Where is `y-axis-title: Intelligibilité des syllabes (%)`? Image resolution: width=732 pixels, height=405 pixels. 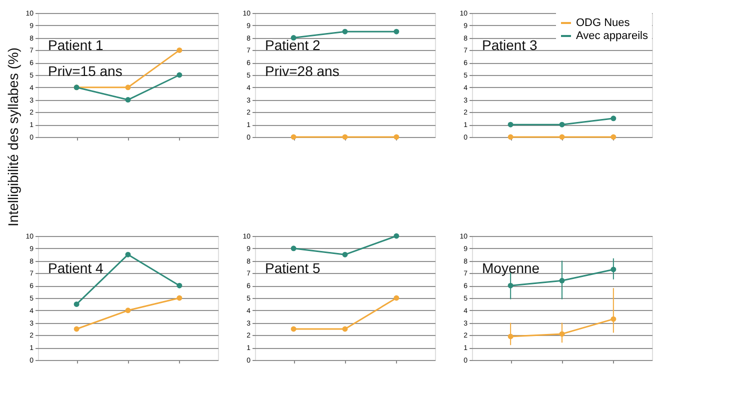
y-axis-title: Intelligibilité des syllabes (%) is located at coordinates (13, 137).